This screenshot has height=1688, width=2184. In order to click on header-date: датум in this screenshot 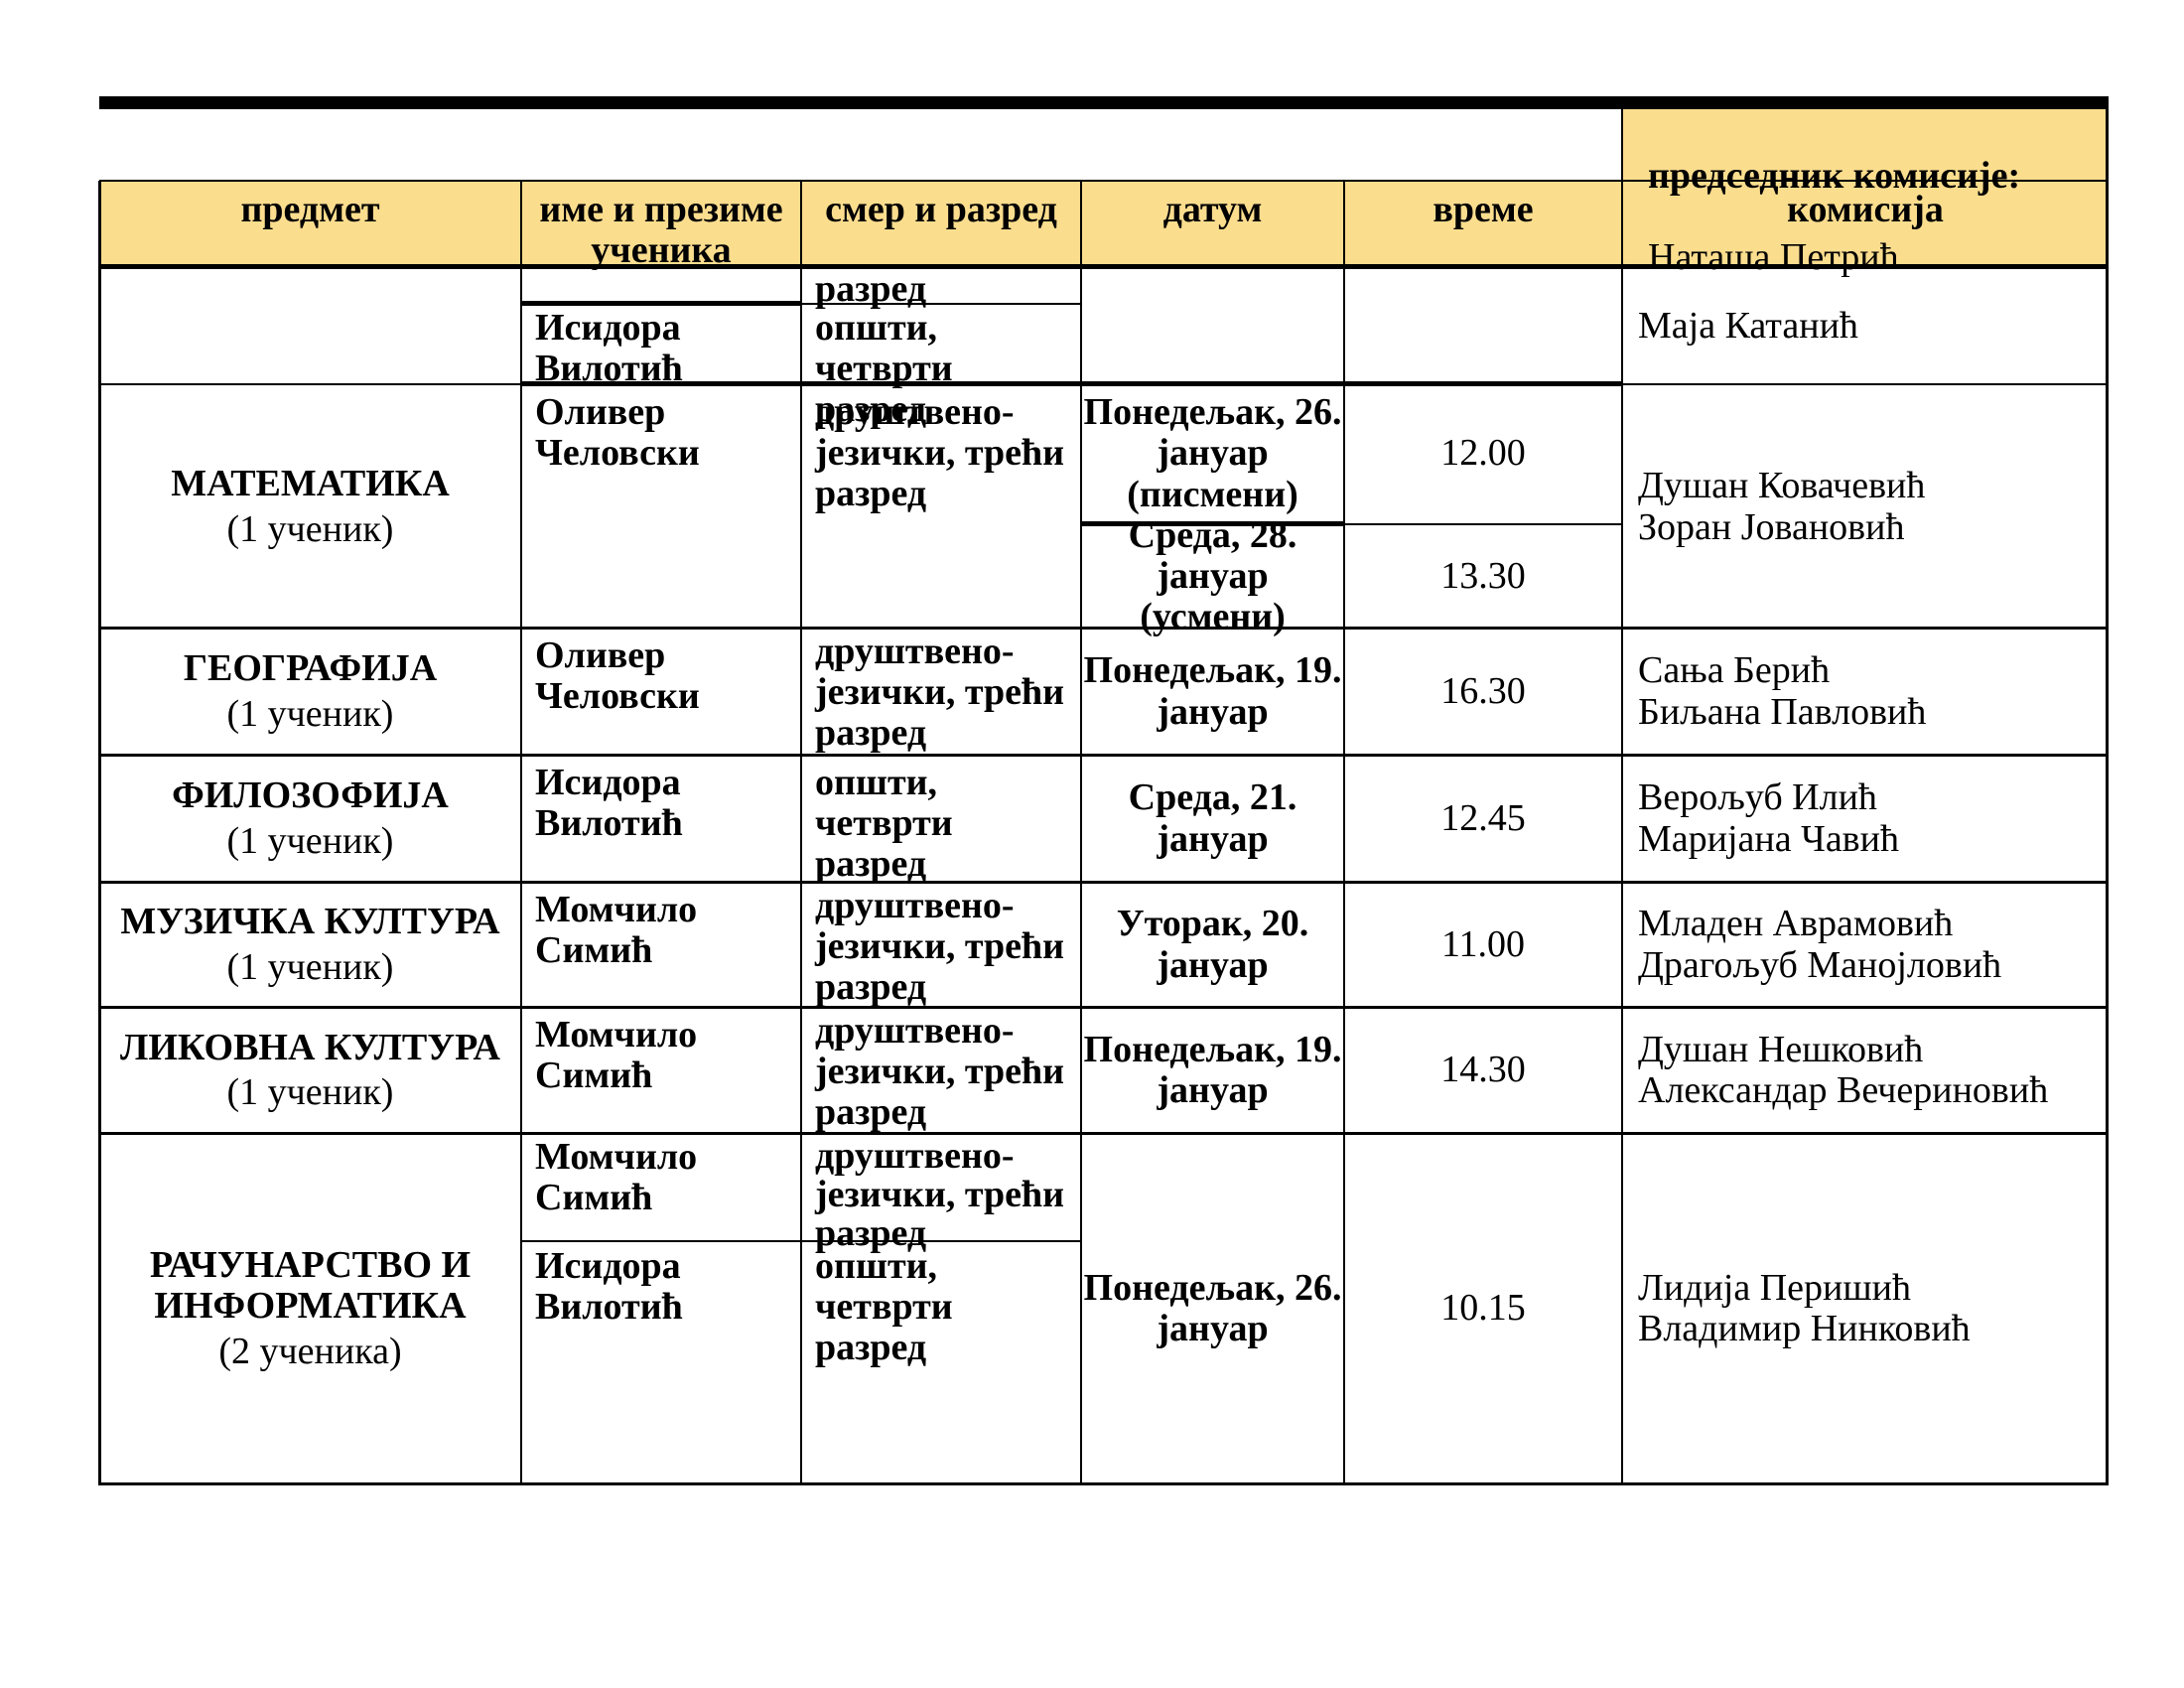, I will do `click(1212, 209)`.